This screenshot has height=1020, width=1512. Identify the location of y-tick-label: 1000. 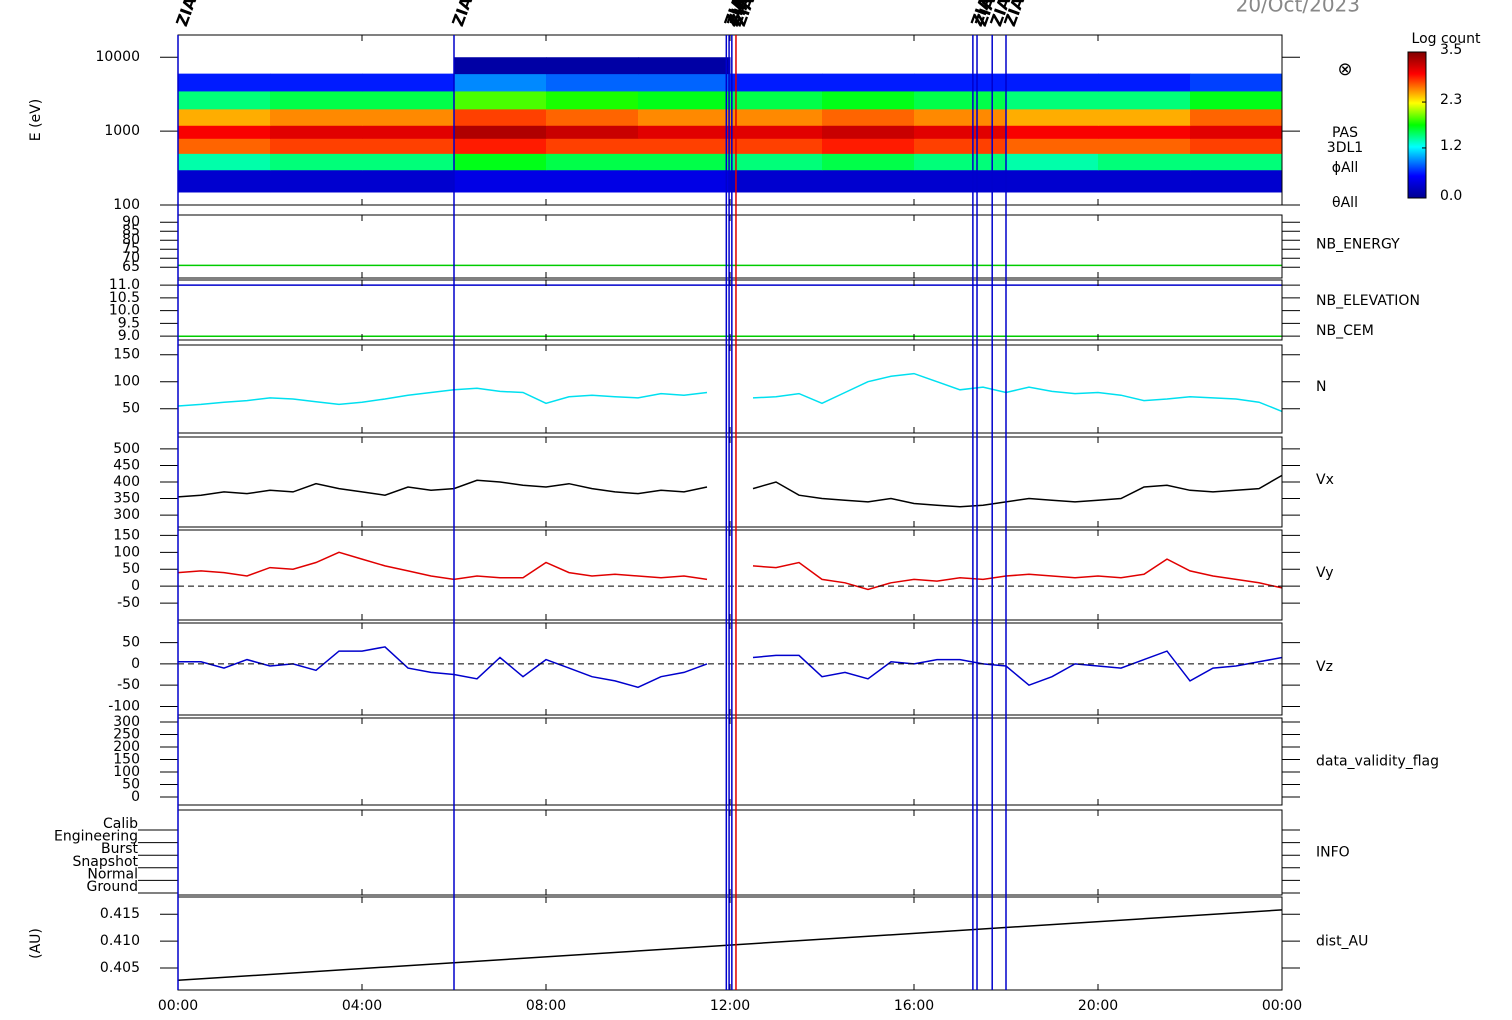
(122, 131).